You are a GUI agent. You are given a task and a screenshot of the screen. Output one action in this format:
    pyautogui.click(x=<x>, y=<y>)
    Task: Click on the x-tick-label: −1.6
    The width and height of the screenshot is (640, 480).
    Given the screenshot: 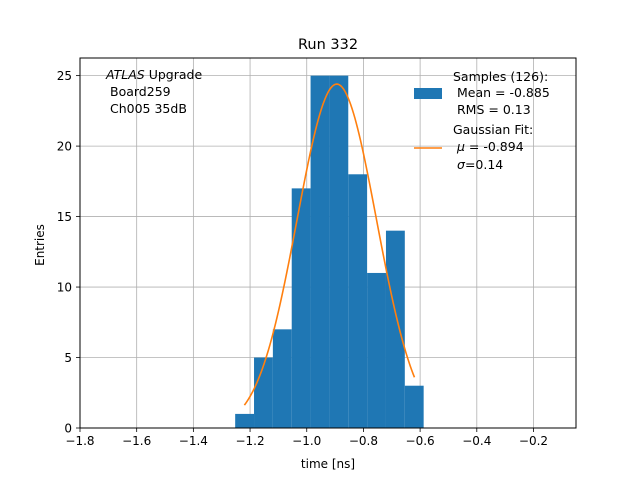 What is the action you would take?
    pyautogui.click(x=136, y=441)
    